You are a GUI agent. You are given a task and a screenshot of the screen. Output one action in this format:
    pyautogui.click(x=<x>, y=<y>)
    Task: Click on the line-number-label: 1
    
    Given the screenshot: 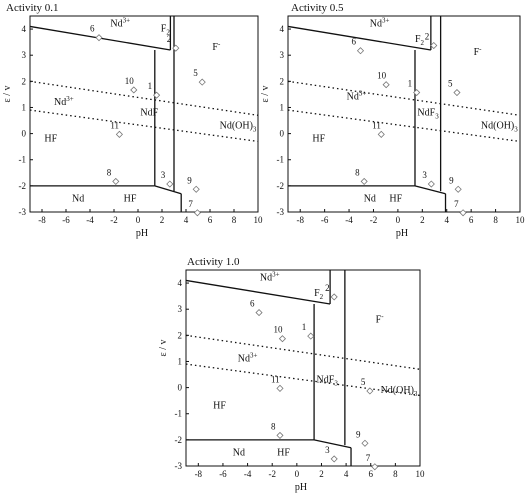 What is the action you would take?
    pyautogui.click(x=150, y=86)
    